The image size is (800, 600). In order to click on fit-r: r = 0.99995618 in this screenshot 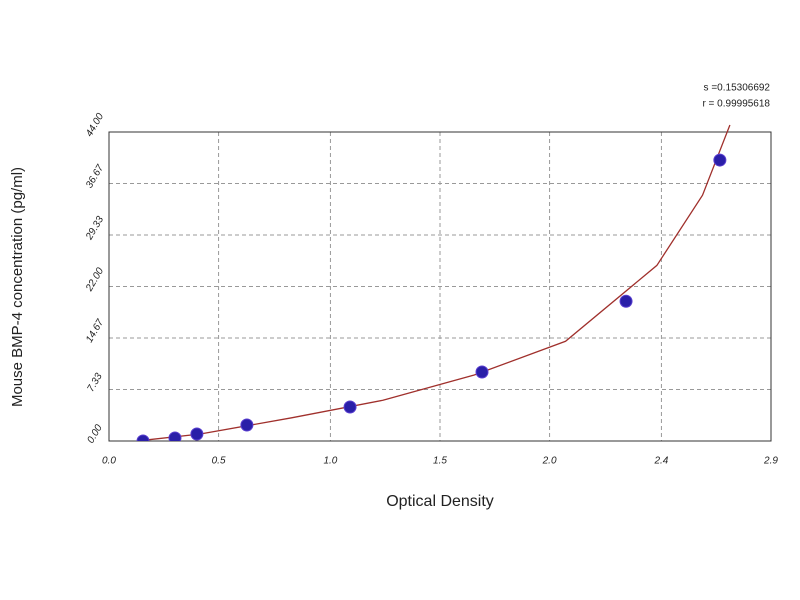, I will do `click(736, 104)`.